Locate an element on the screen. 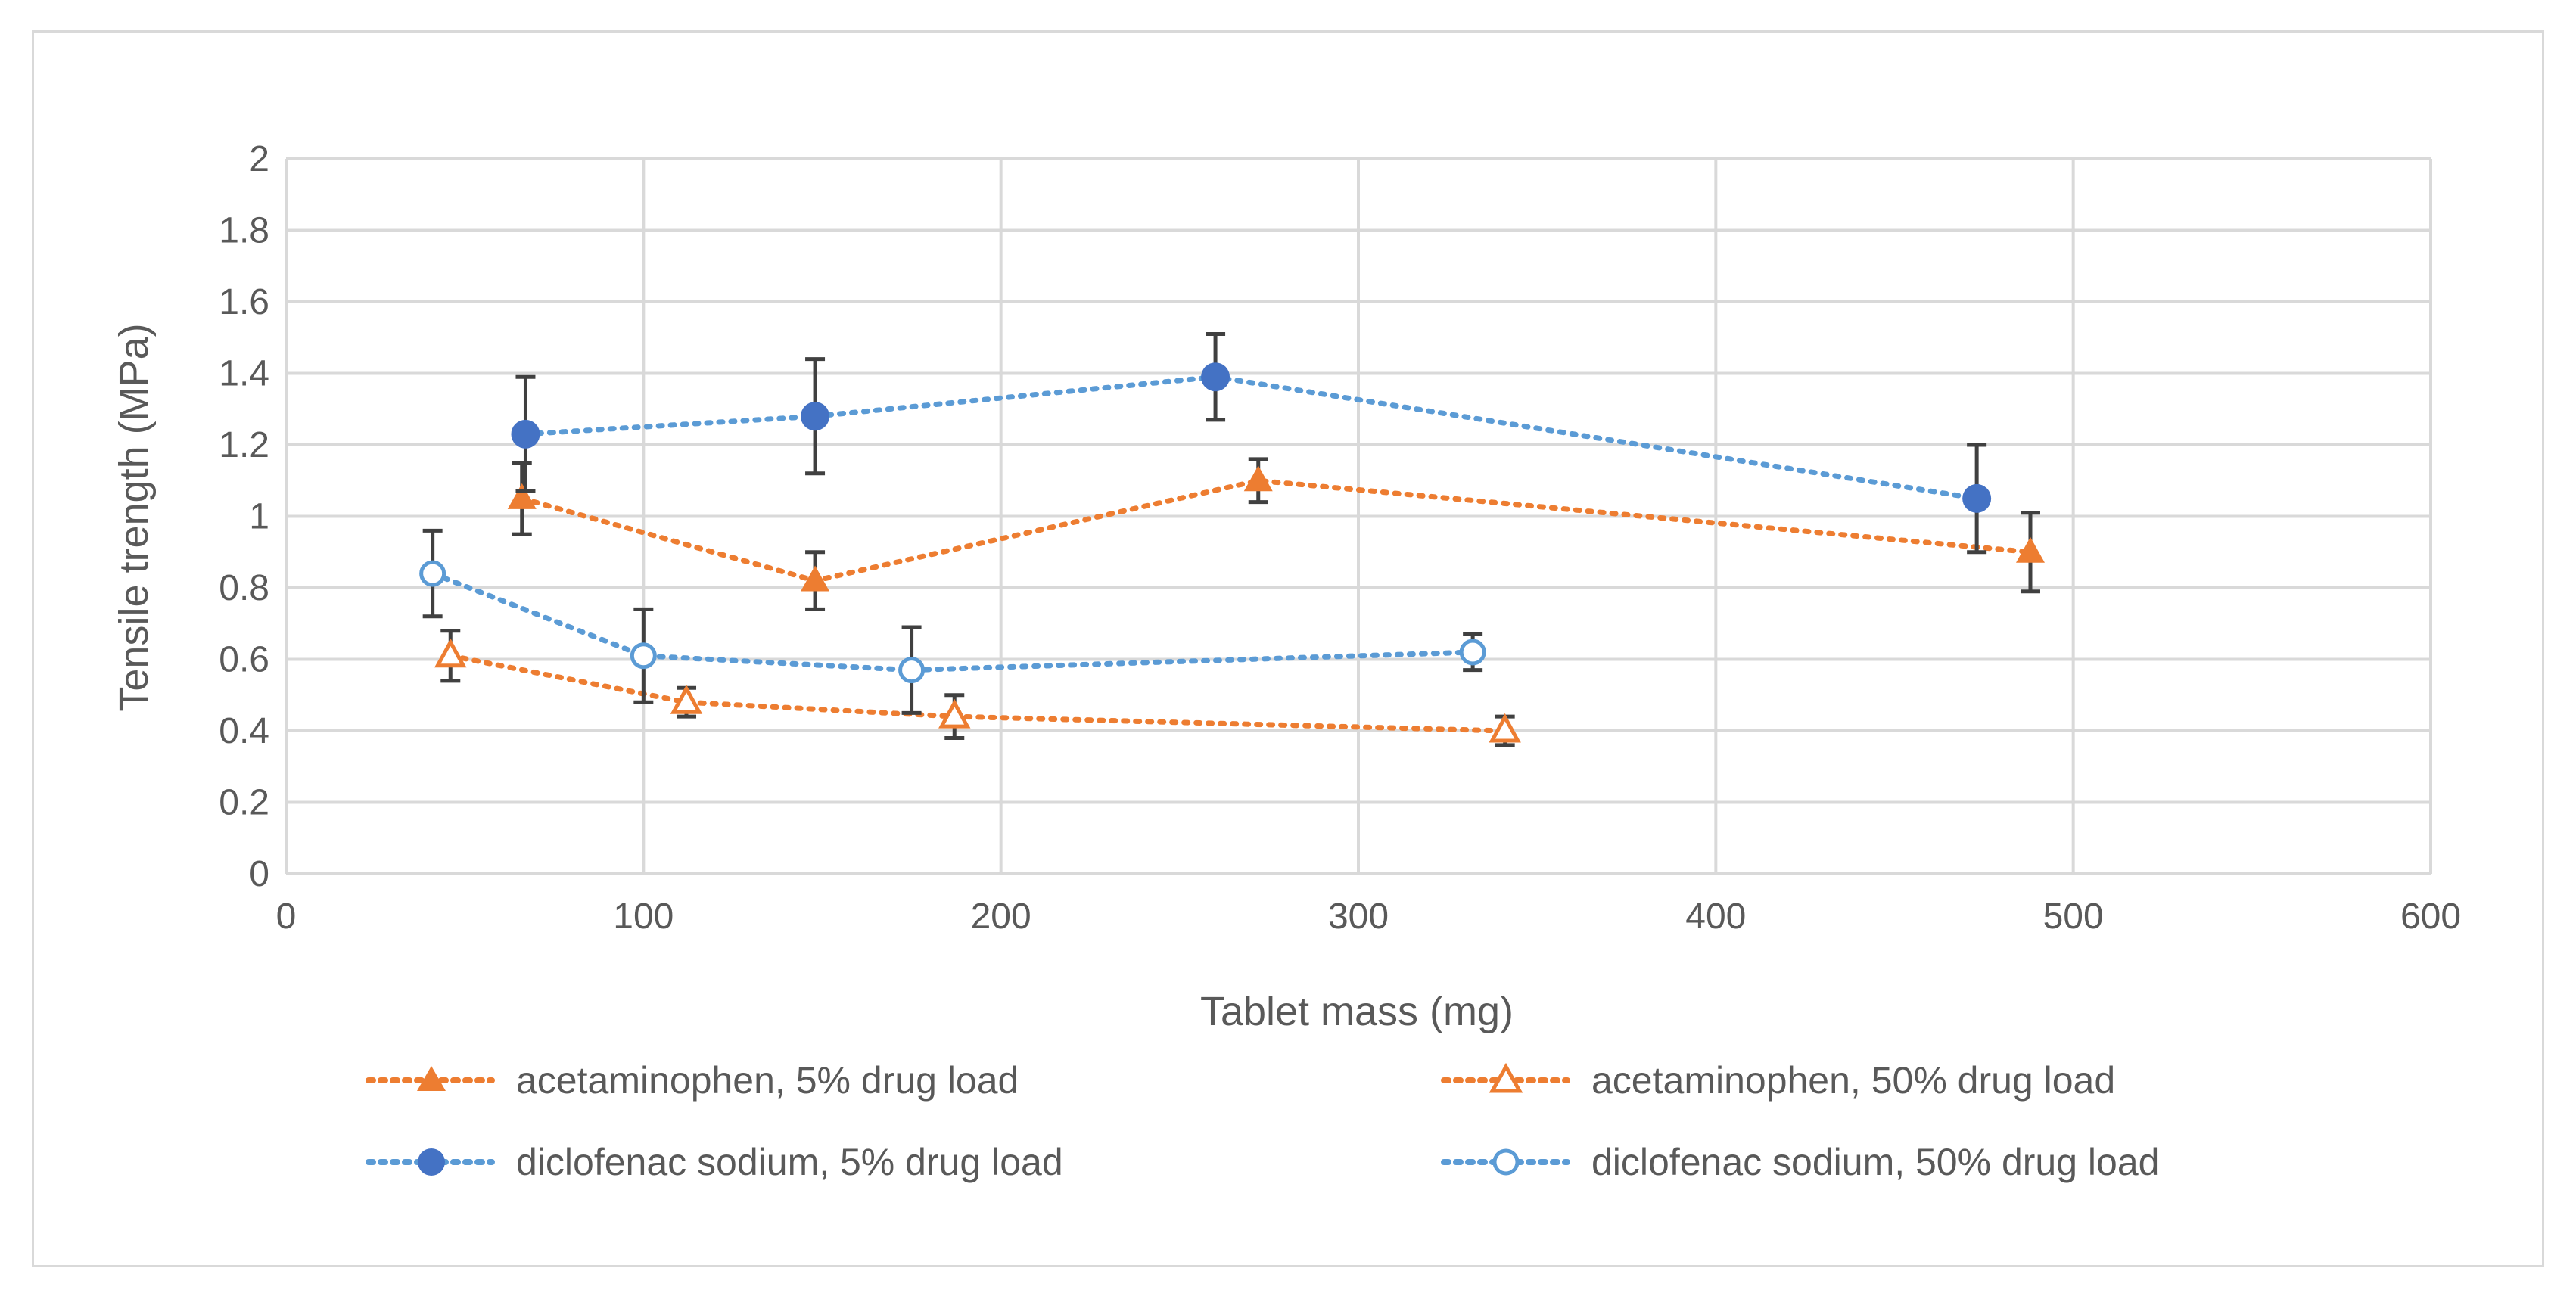  x-tick-label: 400 is located at coordinates (1715, 917).